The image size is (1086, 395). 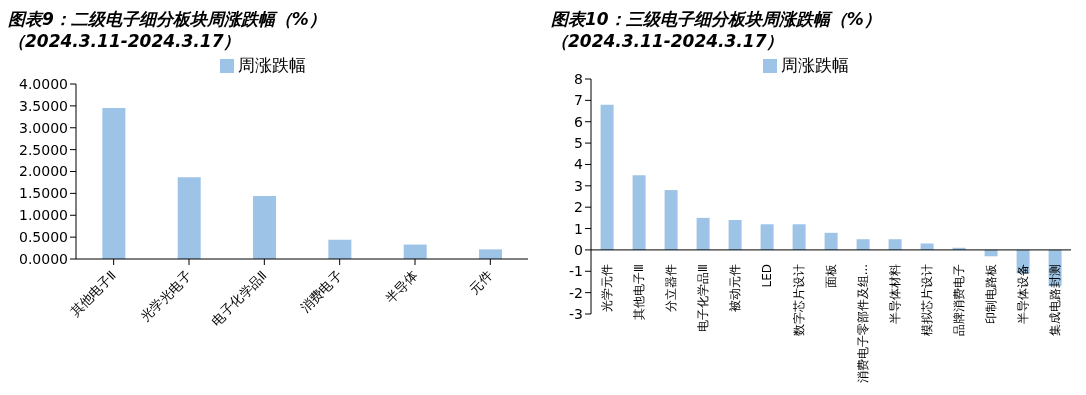 I want to click on y-tick-label: 5, so click(x=578, y=143).